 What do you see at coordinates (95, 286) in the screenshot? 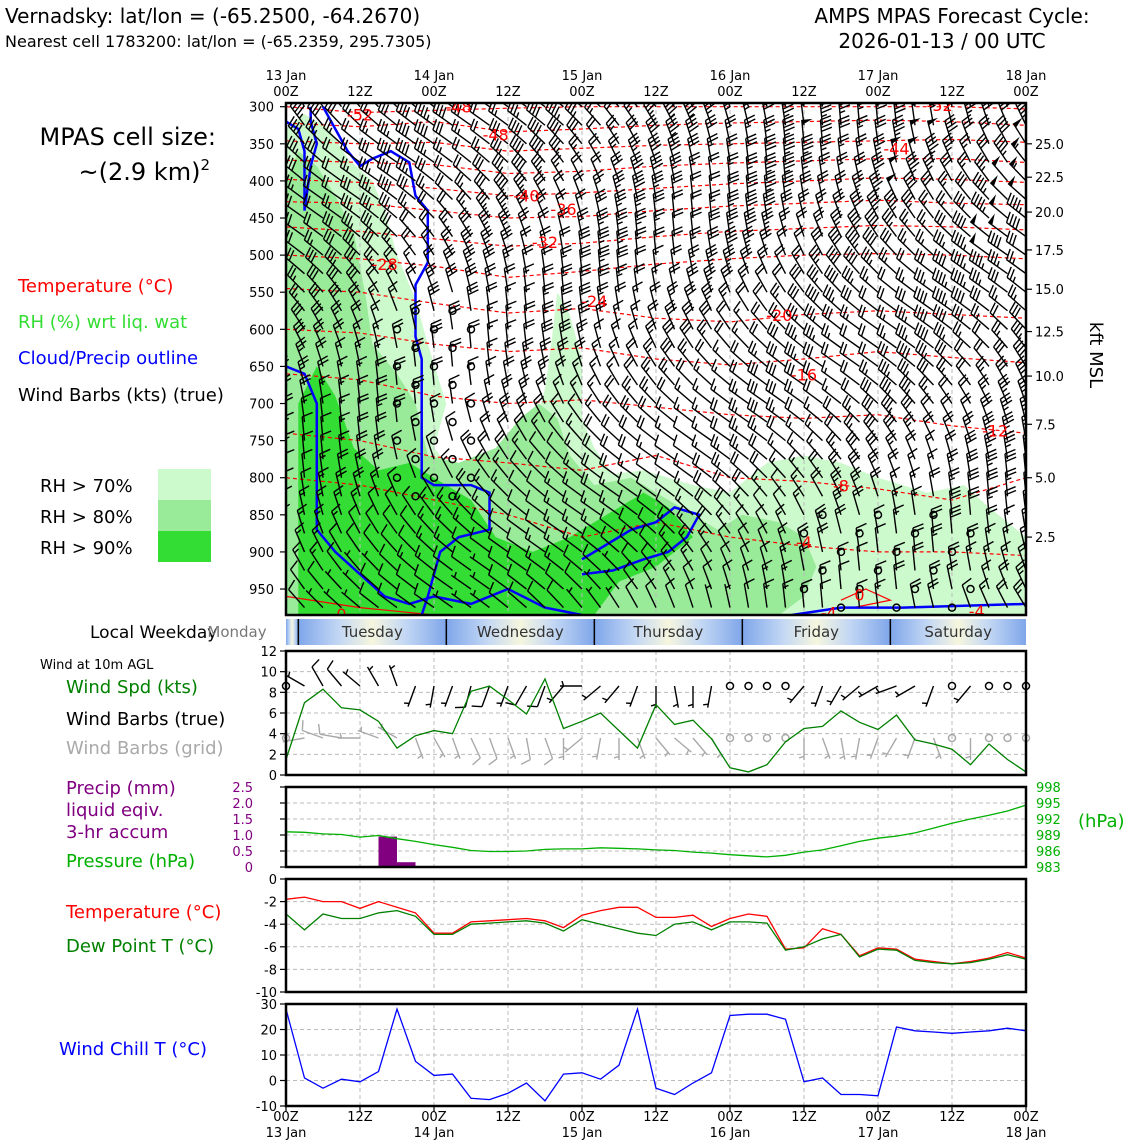
I see `legend-temperature: Temperature (°C)` at bounding box center [95, 286].